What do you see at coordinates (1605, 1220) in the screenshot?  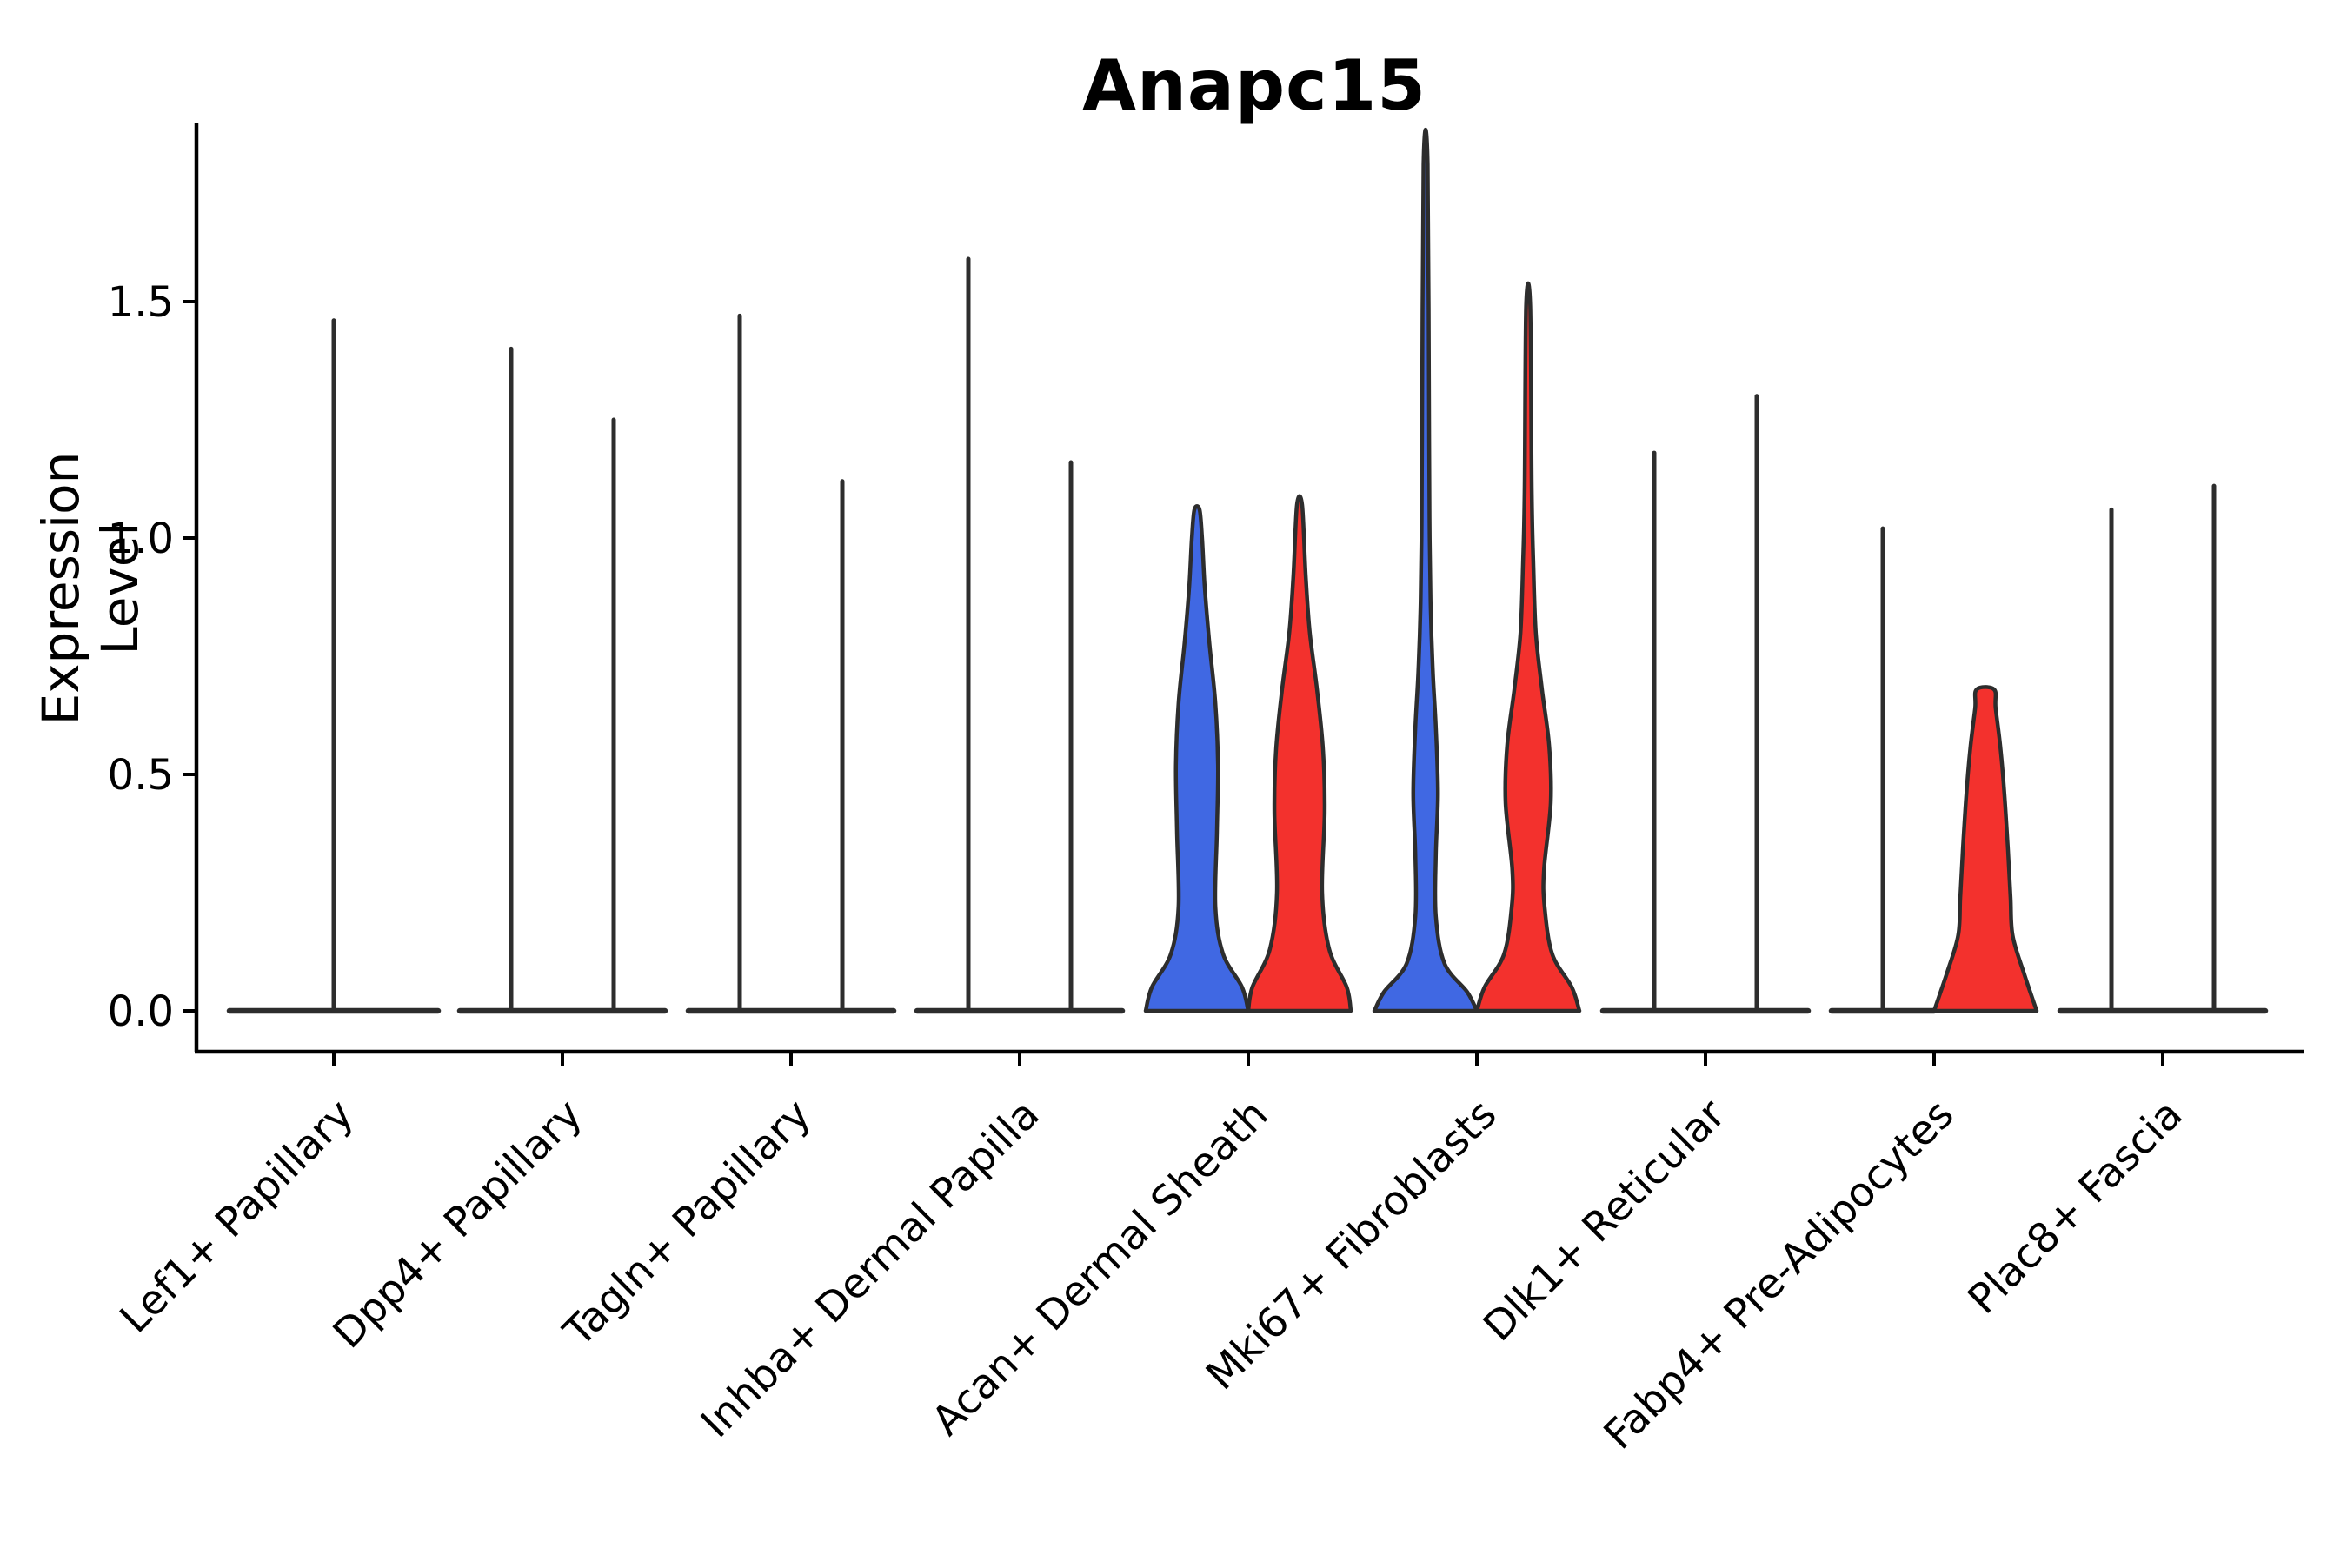 I see `x-category-label-6: Dlk1+ Reticular` at bounding box center [1605, 1220].